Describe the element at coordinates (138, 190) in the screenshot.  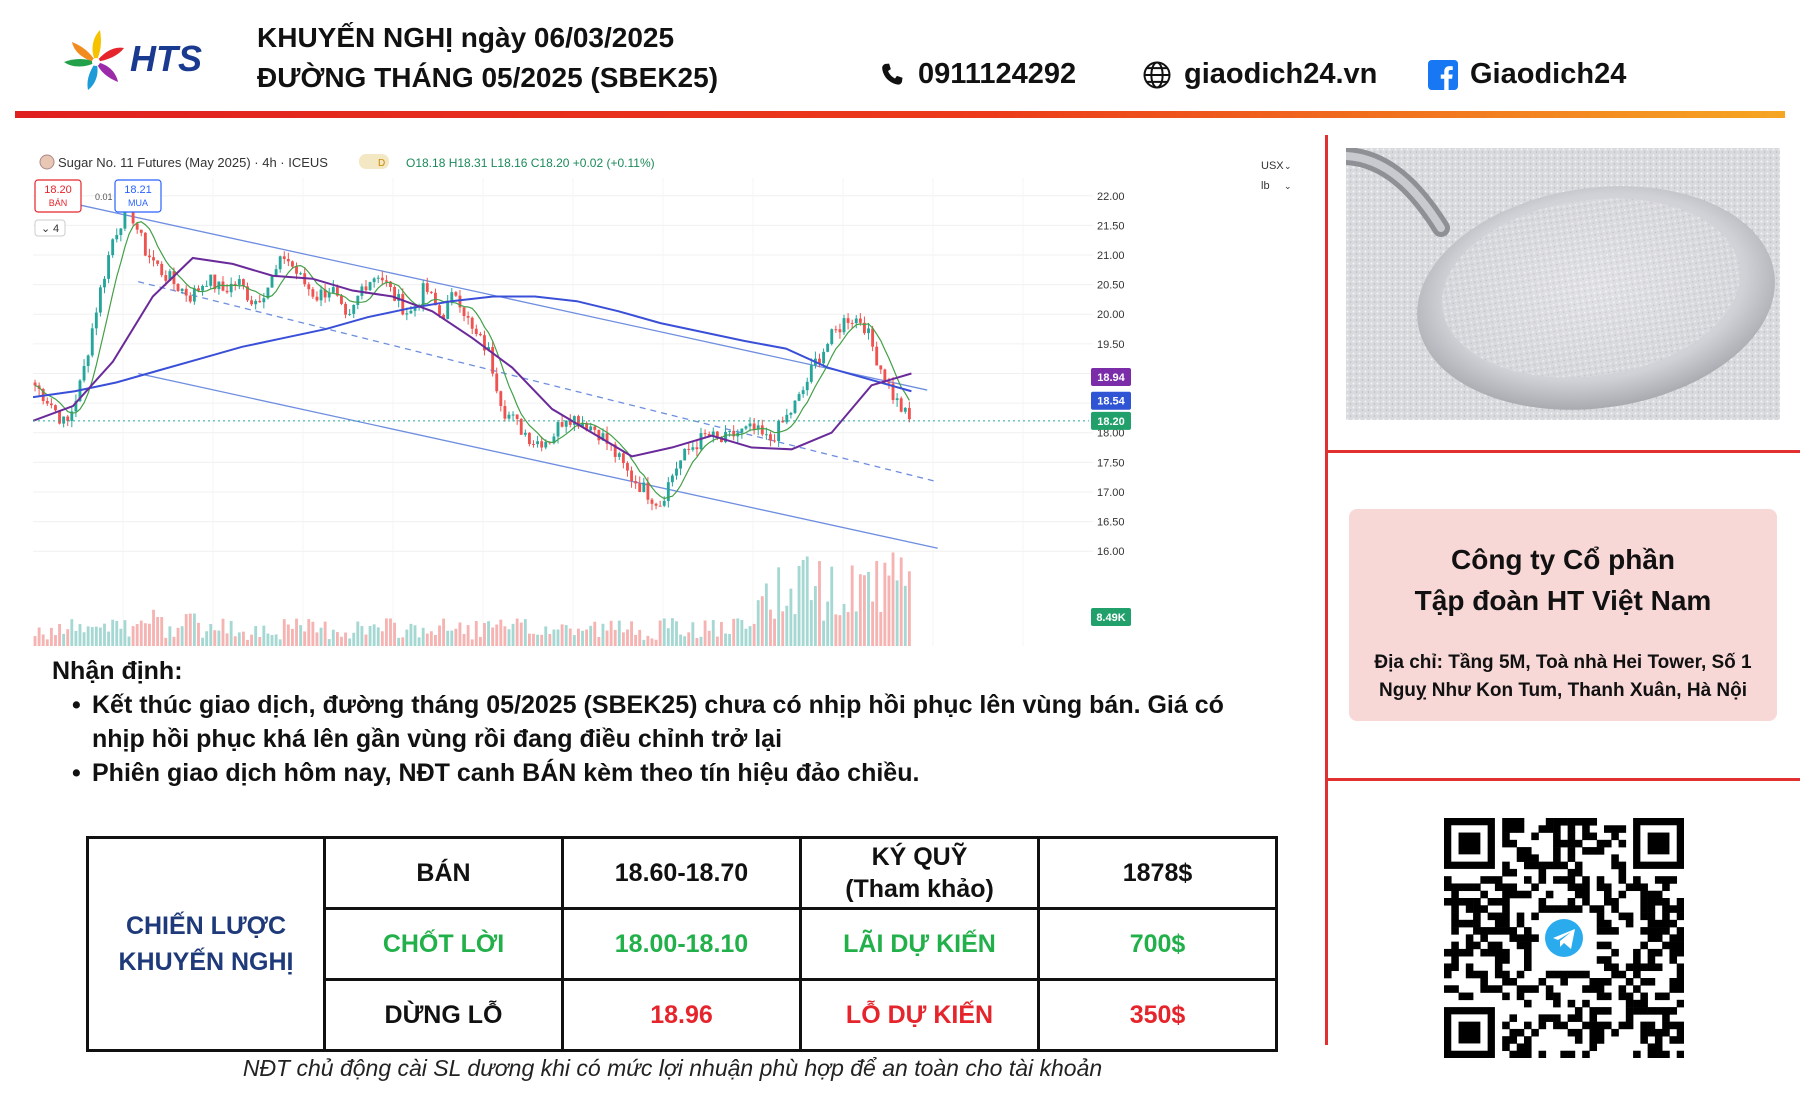
I see `buy-price: 18.21` at that location.